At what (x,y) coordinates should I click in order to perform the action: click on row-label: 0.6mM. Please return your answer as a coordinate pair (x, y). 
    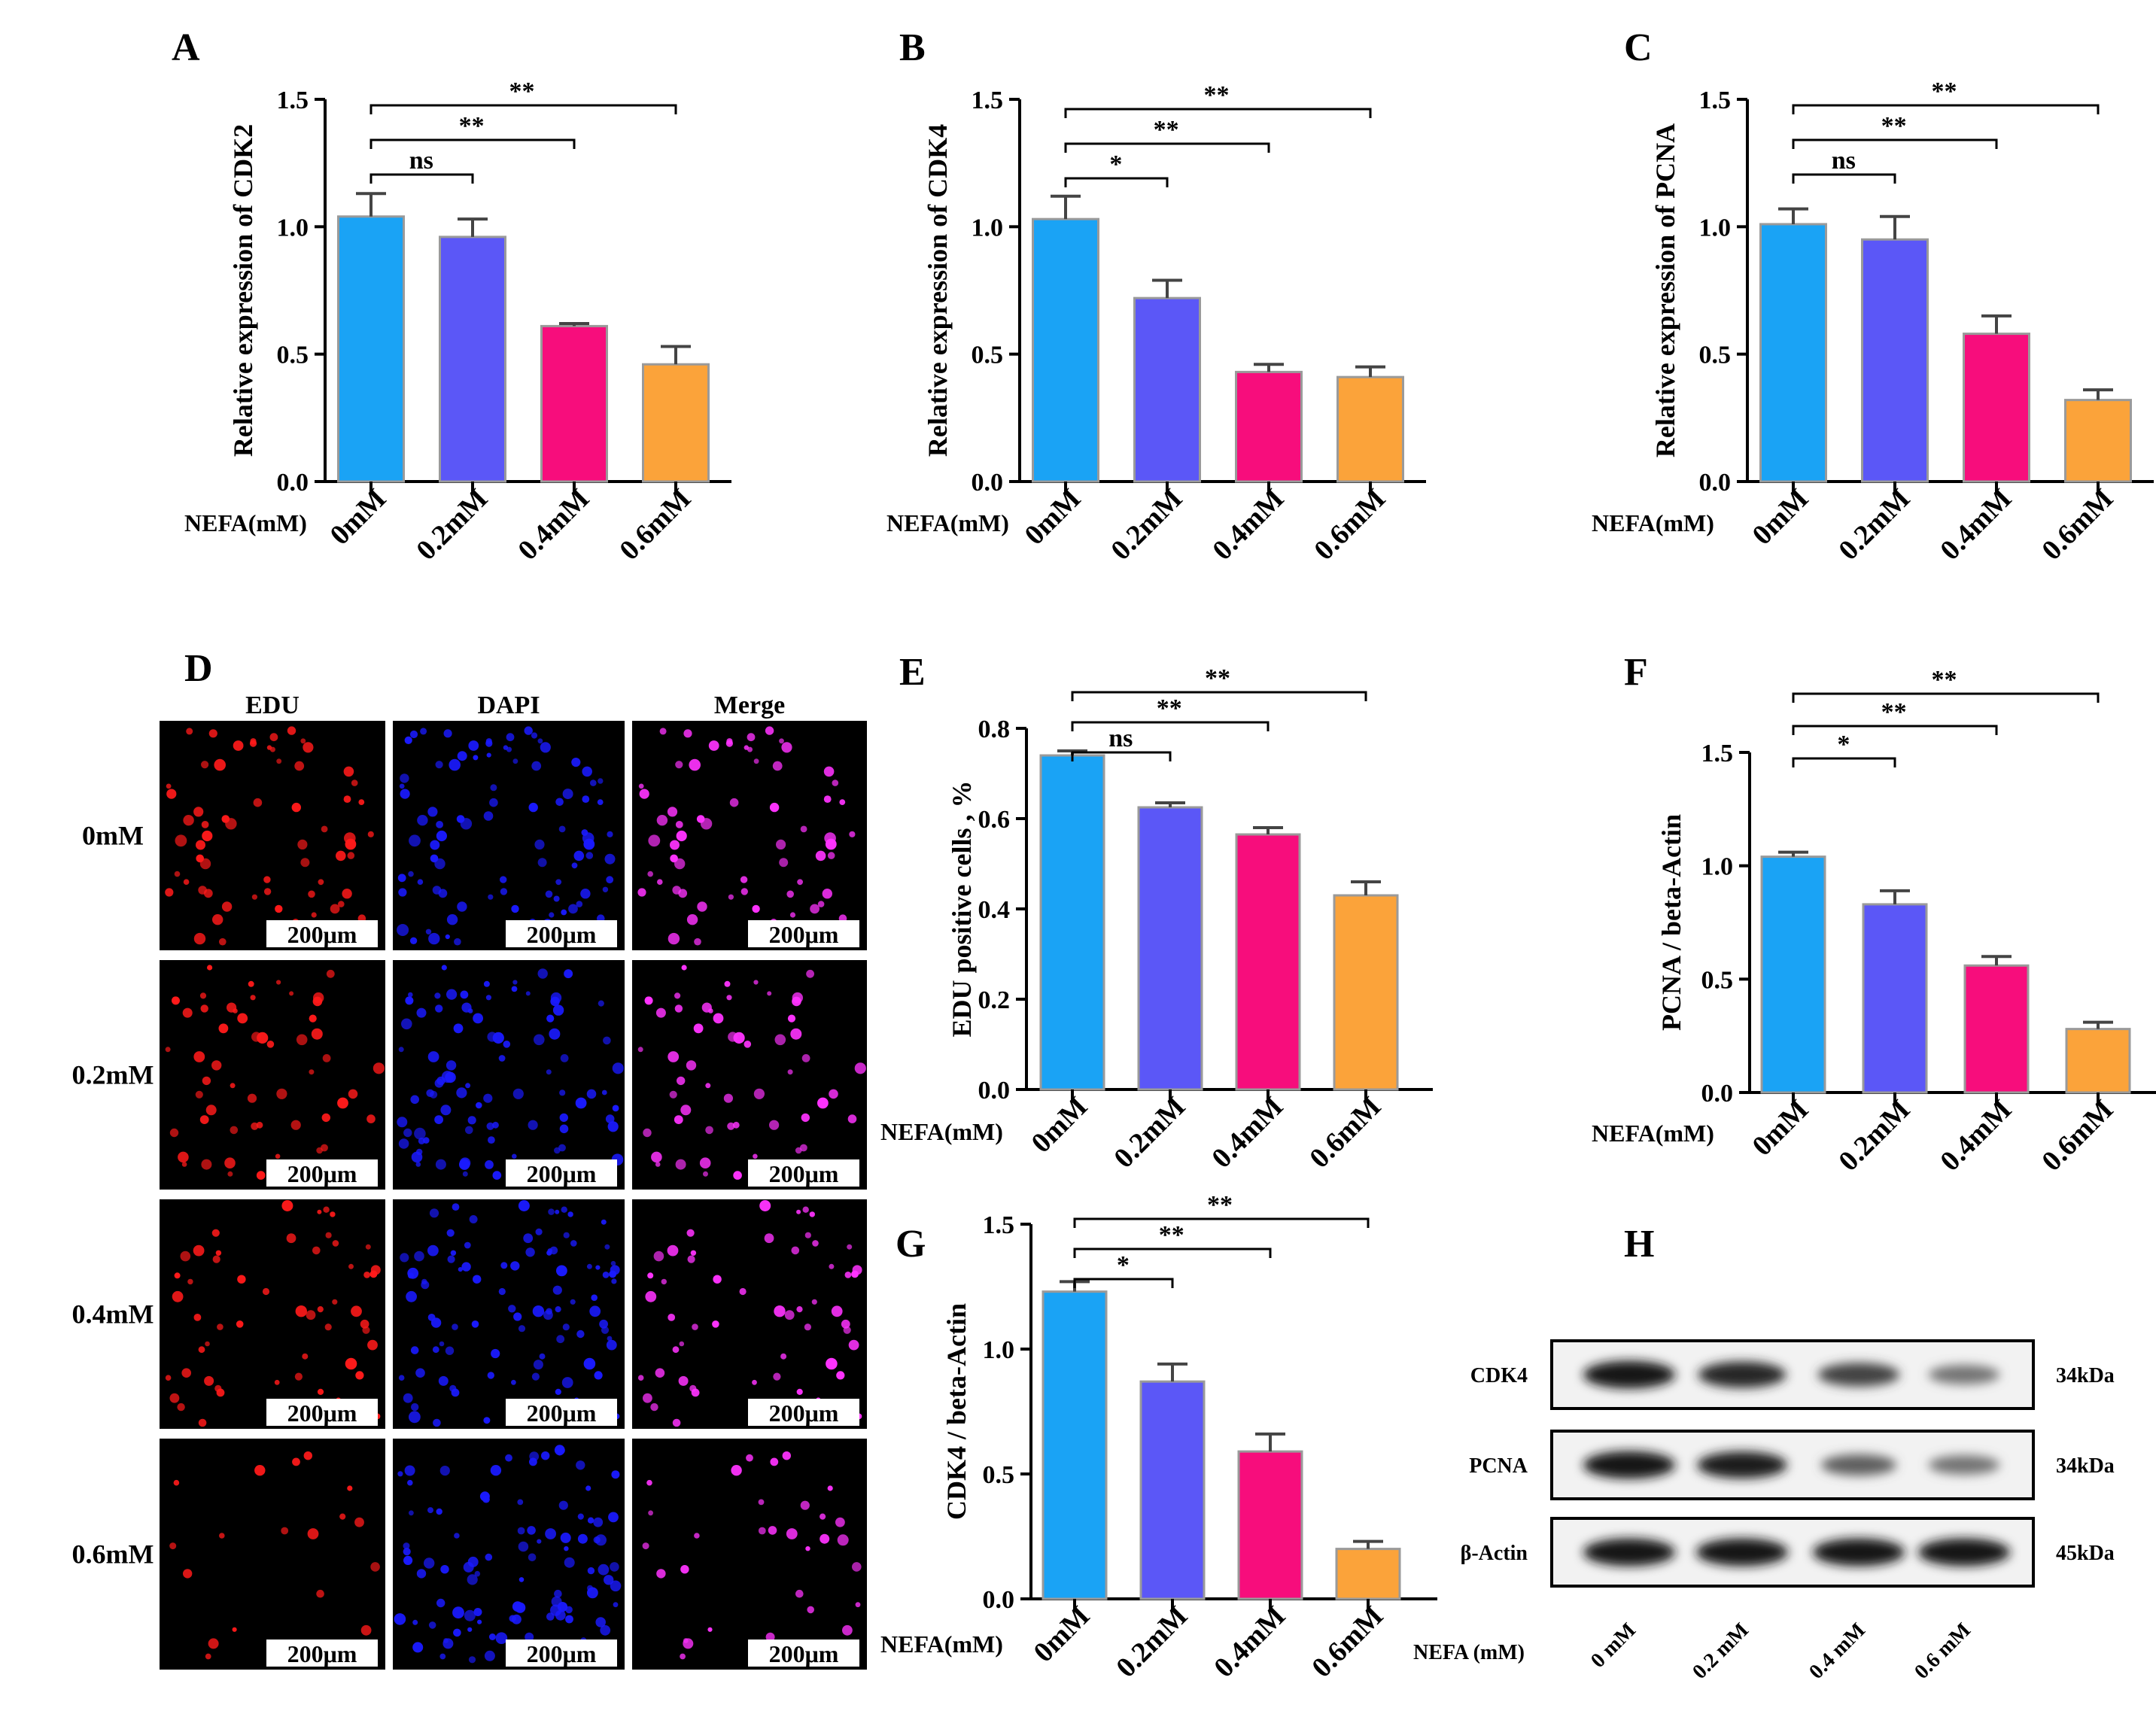
    Looking at the image, I should click on (113, 1555).